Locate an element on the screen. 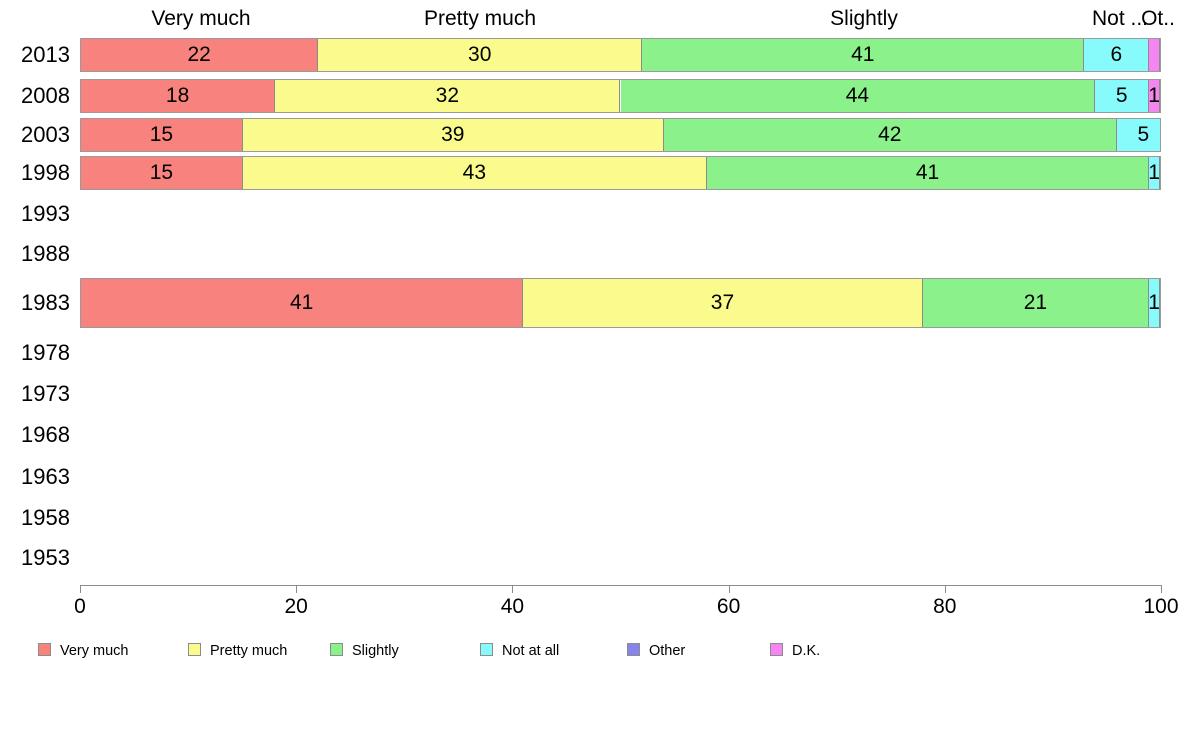 Image resolution: width=1188 pixels, height=736 pixels. column-header: Pretty much is located at coordinates (480, 18).